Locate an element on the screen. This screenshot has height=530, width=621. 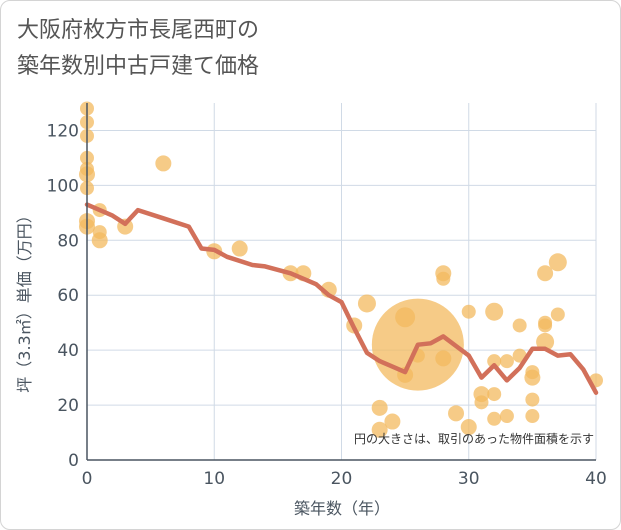
x-tick-label-0: 0 is located at coordinates (87, 479).